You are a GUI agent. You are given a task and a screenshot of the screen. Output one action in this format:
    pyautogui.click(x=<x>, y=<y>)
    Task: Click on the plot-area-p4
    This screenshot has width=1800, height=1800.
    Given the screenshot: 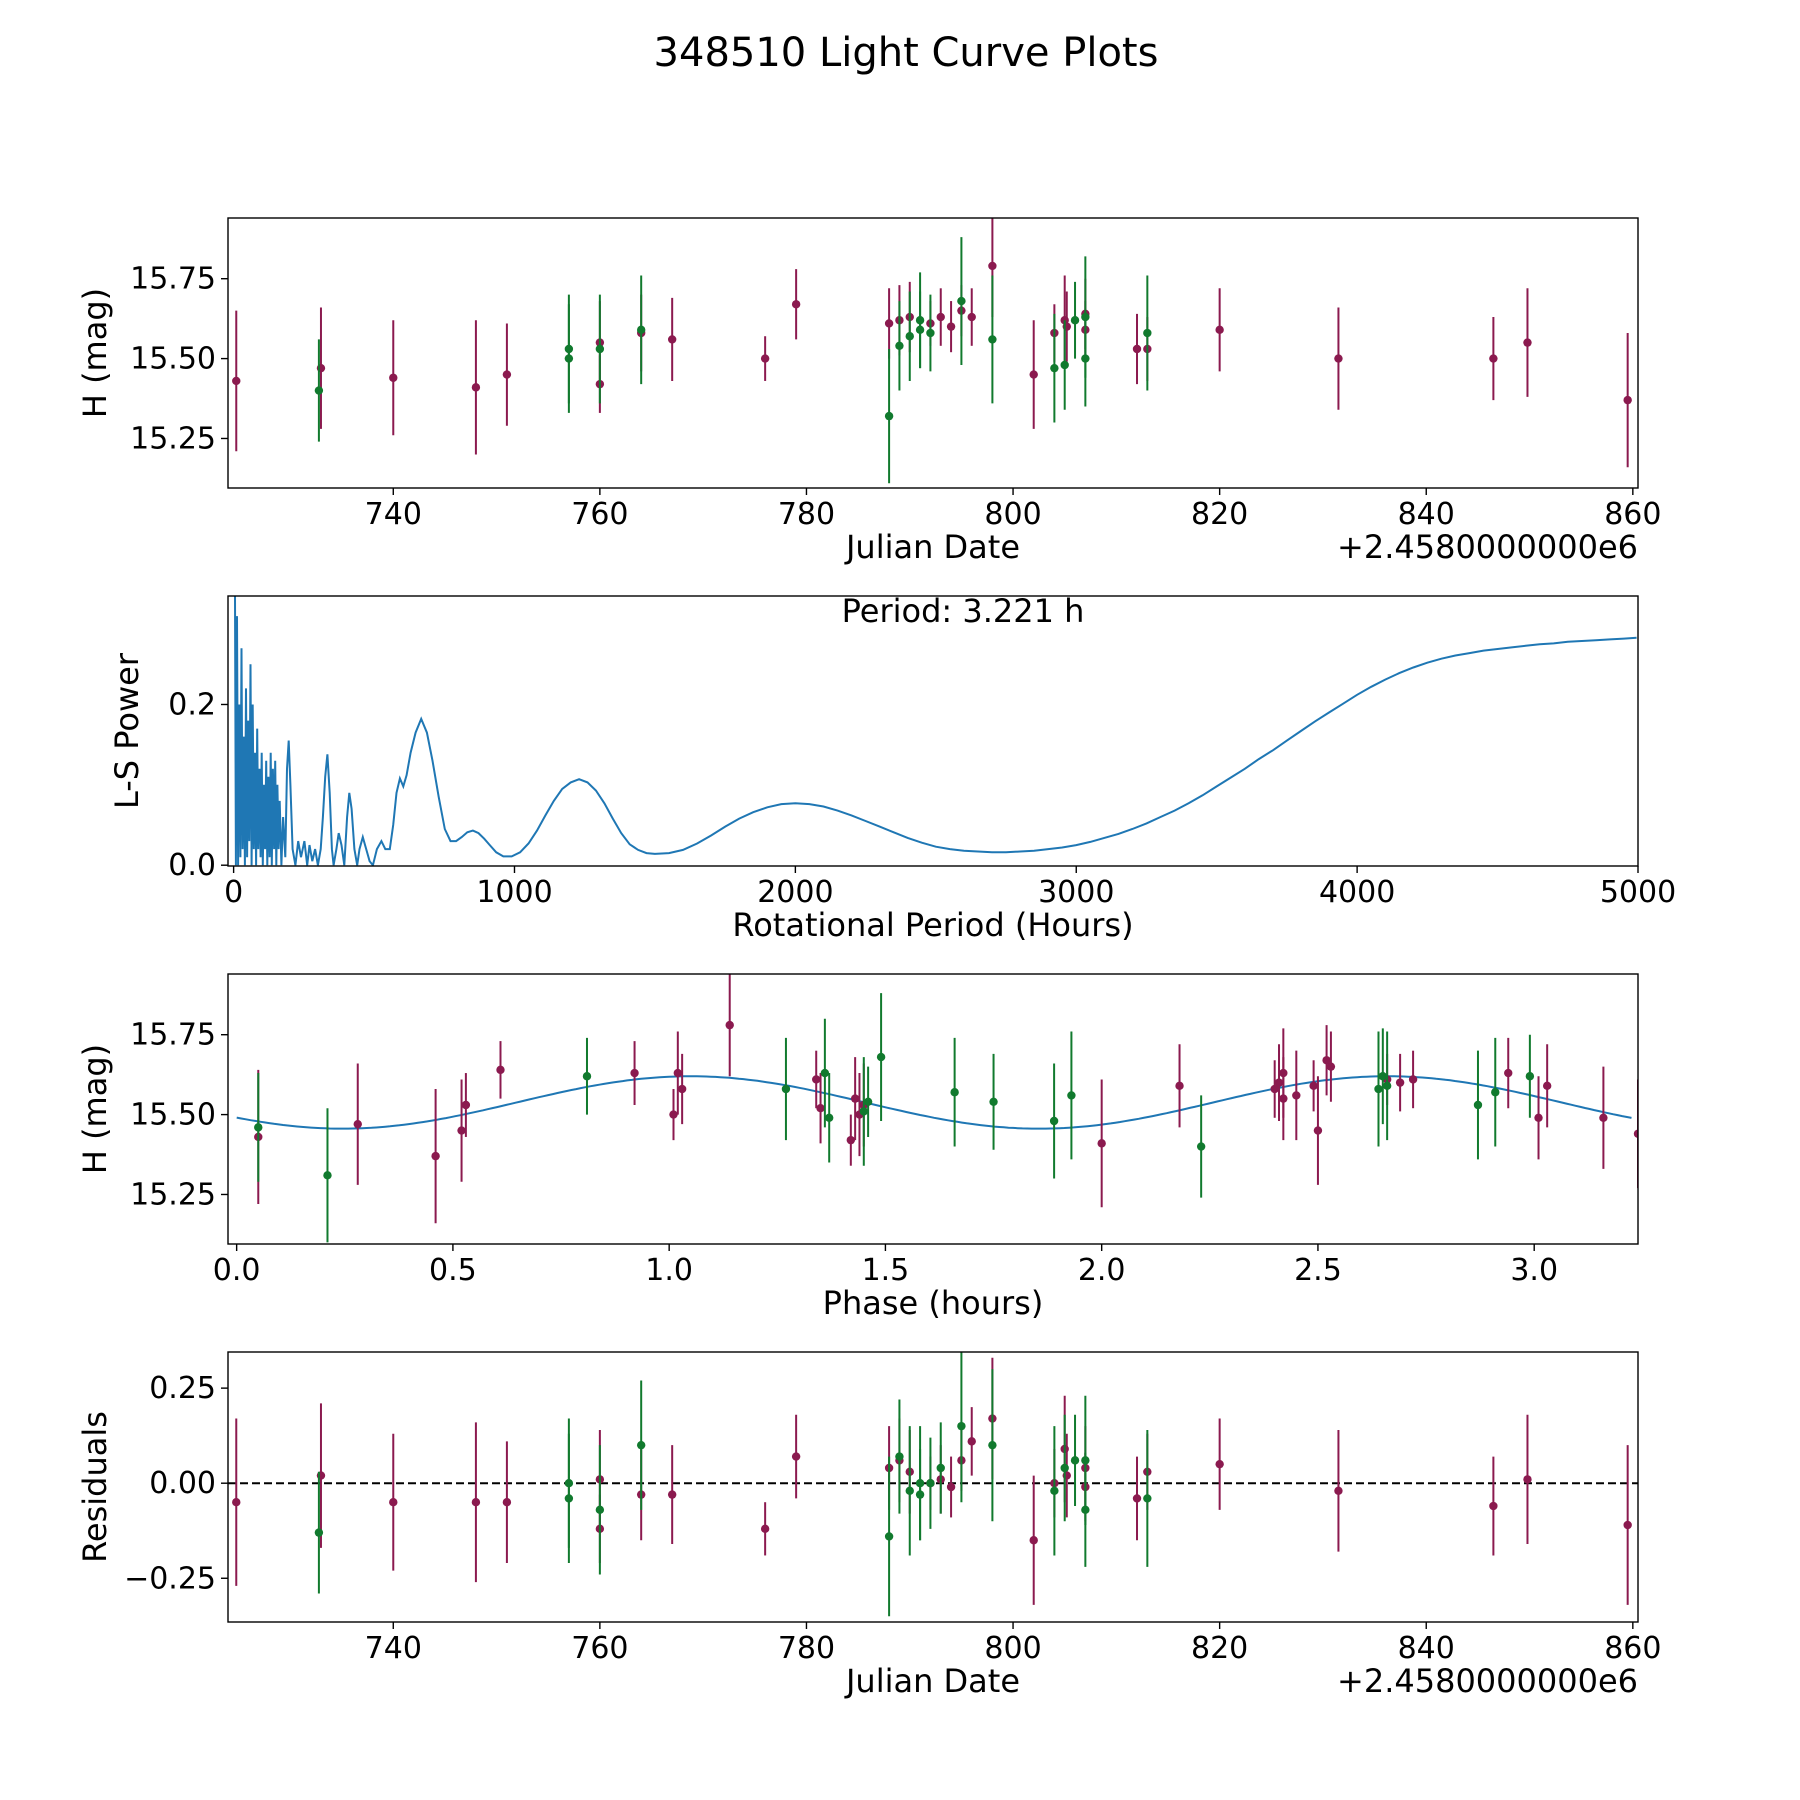 What is the action you would take?
    pyautogui.click(x=933, y=1484)
    